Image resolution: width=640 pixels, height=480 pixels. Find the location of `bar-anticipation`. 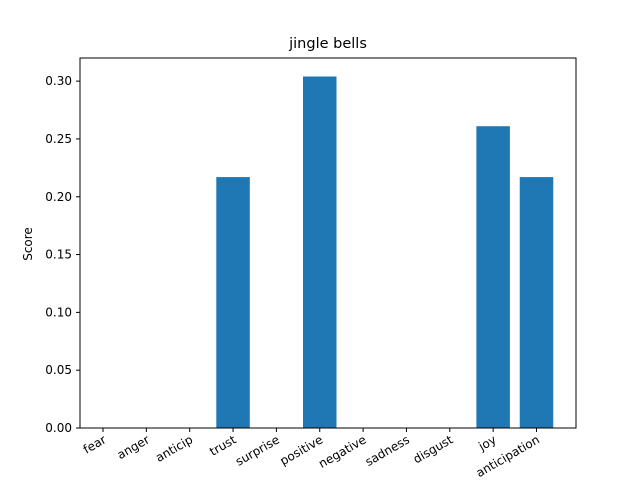

bar-anticipation is located at coordinates (536, 302).